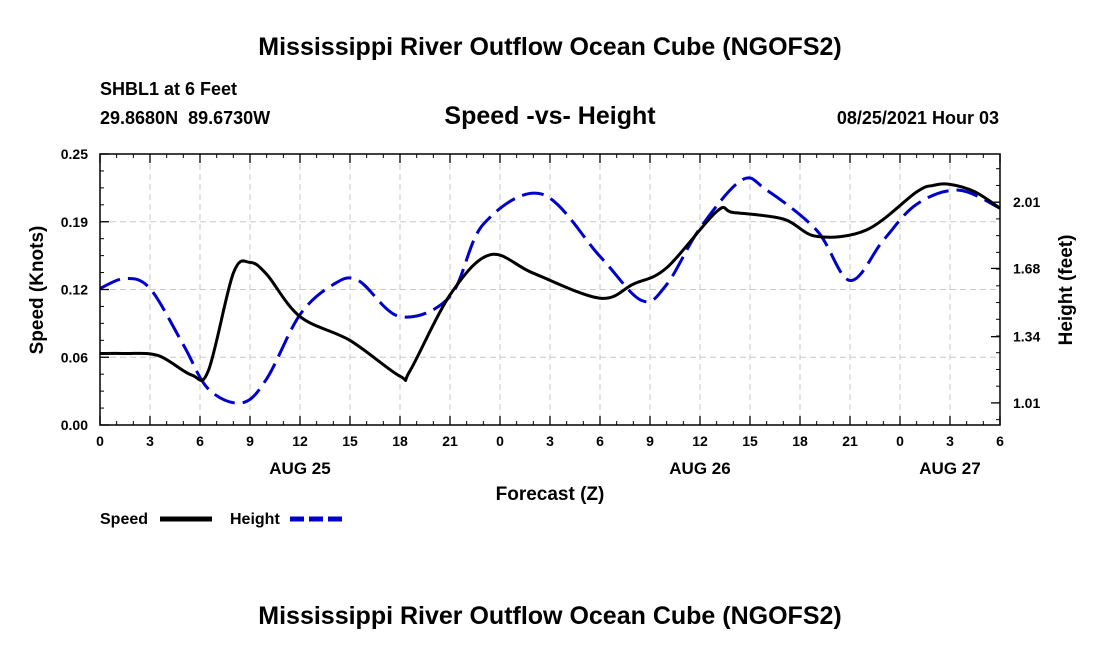 The height and width of the screenshot is (650, 1100). Describe the element at coordinates (918, 118) in the screenshot. I see `datetime-label: 08/25/2021 Hour 03` at that location.